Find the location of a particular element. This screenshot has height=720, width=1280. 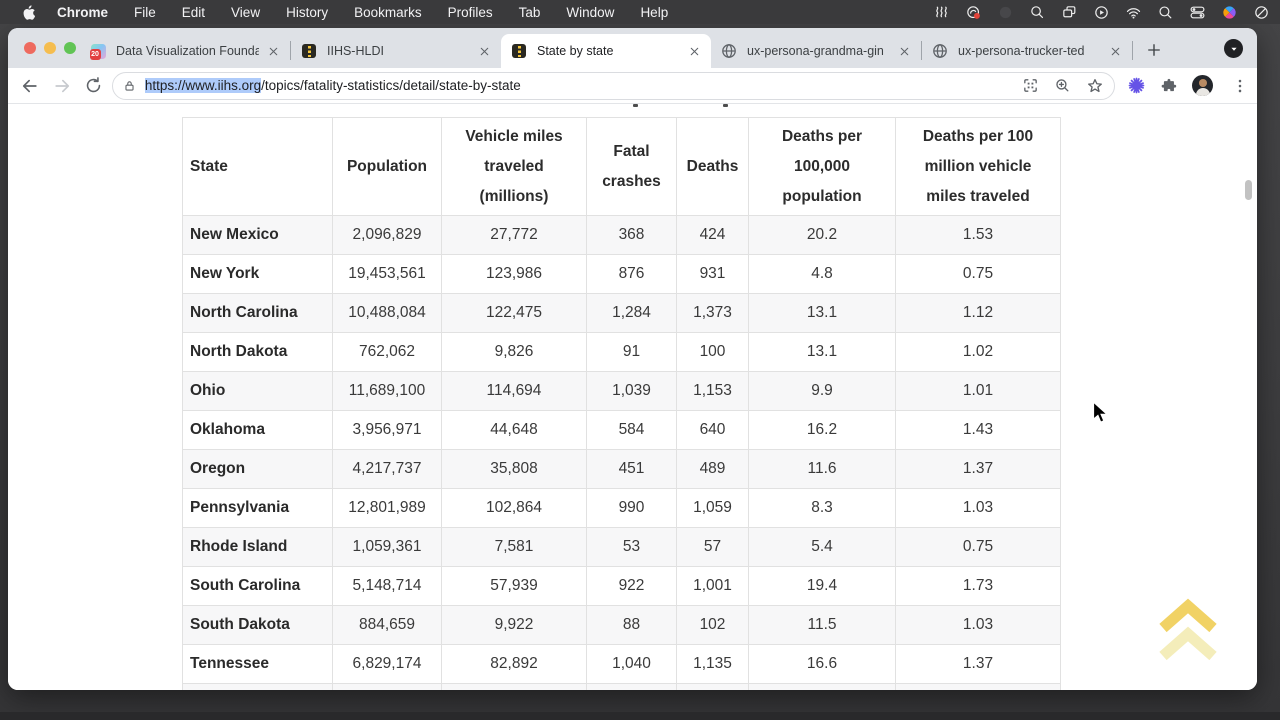

reload-button is located at coordinates (94, 86).